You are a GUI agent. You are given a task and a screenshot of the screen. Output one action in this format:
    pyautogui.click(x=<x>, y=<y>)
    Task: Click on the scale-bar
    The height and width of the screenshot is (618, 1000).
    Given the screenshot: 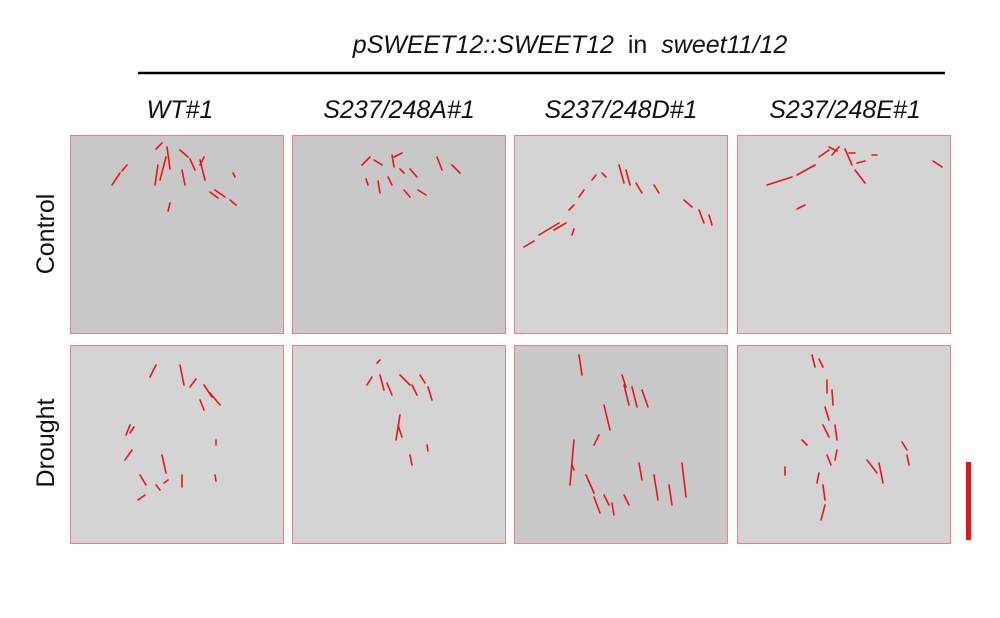 What is the action you would take?
    pyautogui.click(x=968, y=501)
    